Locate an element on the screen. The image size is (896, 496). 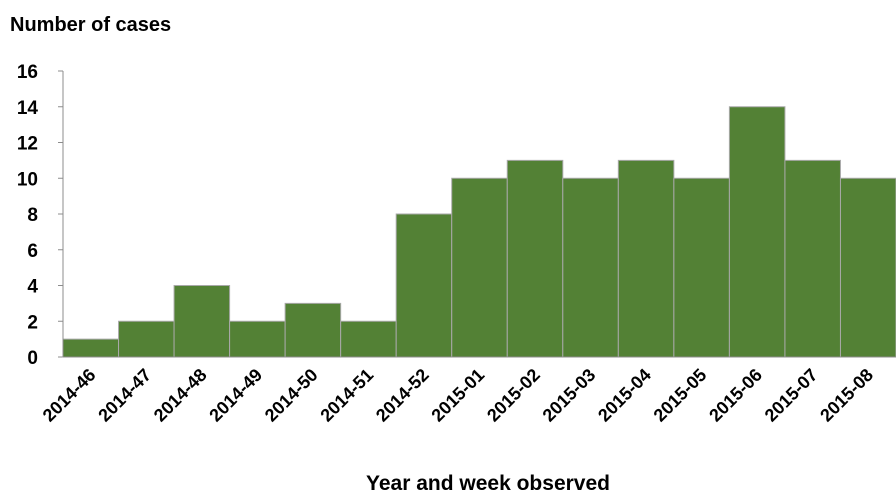
x-tick-label: 2014-48 is located at coordinates (180, 395).